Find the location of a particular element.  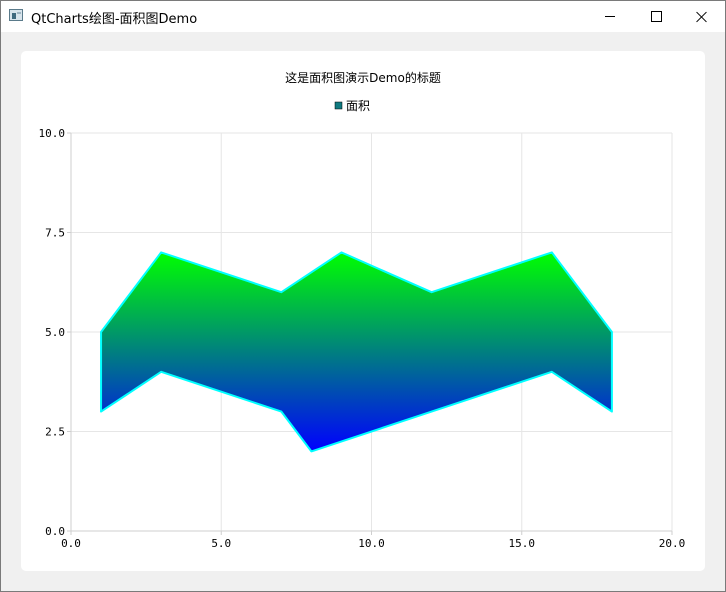

close-button is located at coordinates (702, 16).